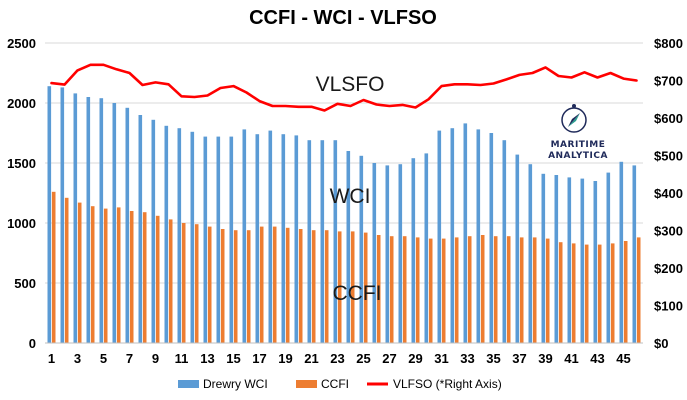 The height and width of the screenshot is (400, 687). I want to click on left-axis: 0 500 1000 1500 2000 2500, so click(21, 193).